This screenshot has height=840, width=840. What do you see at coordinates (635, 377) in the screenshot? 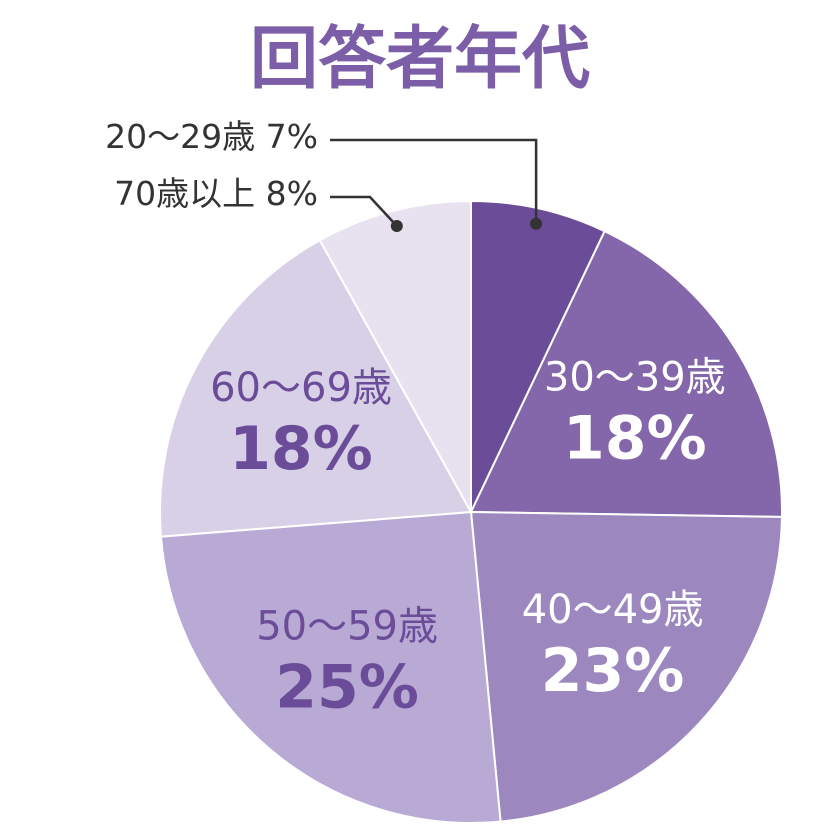
I see `slice-label: 30〜39歳` at bounding box center [635, 377].